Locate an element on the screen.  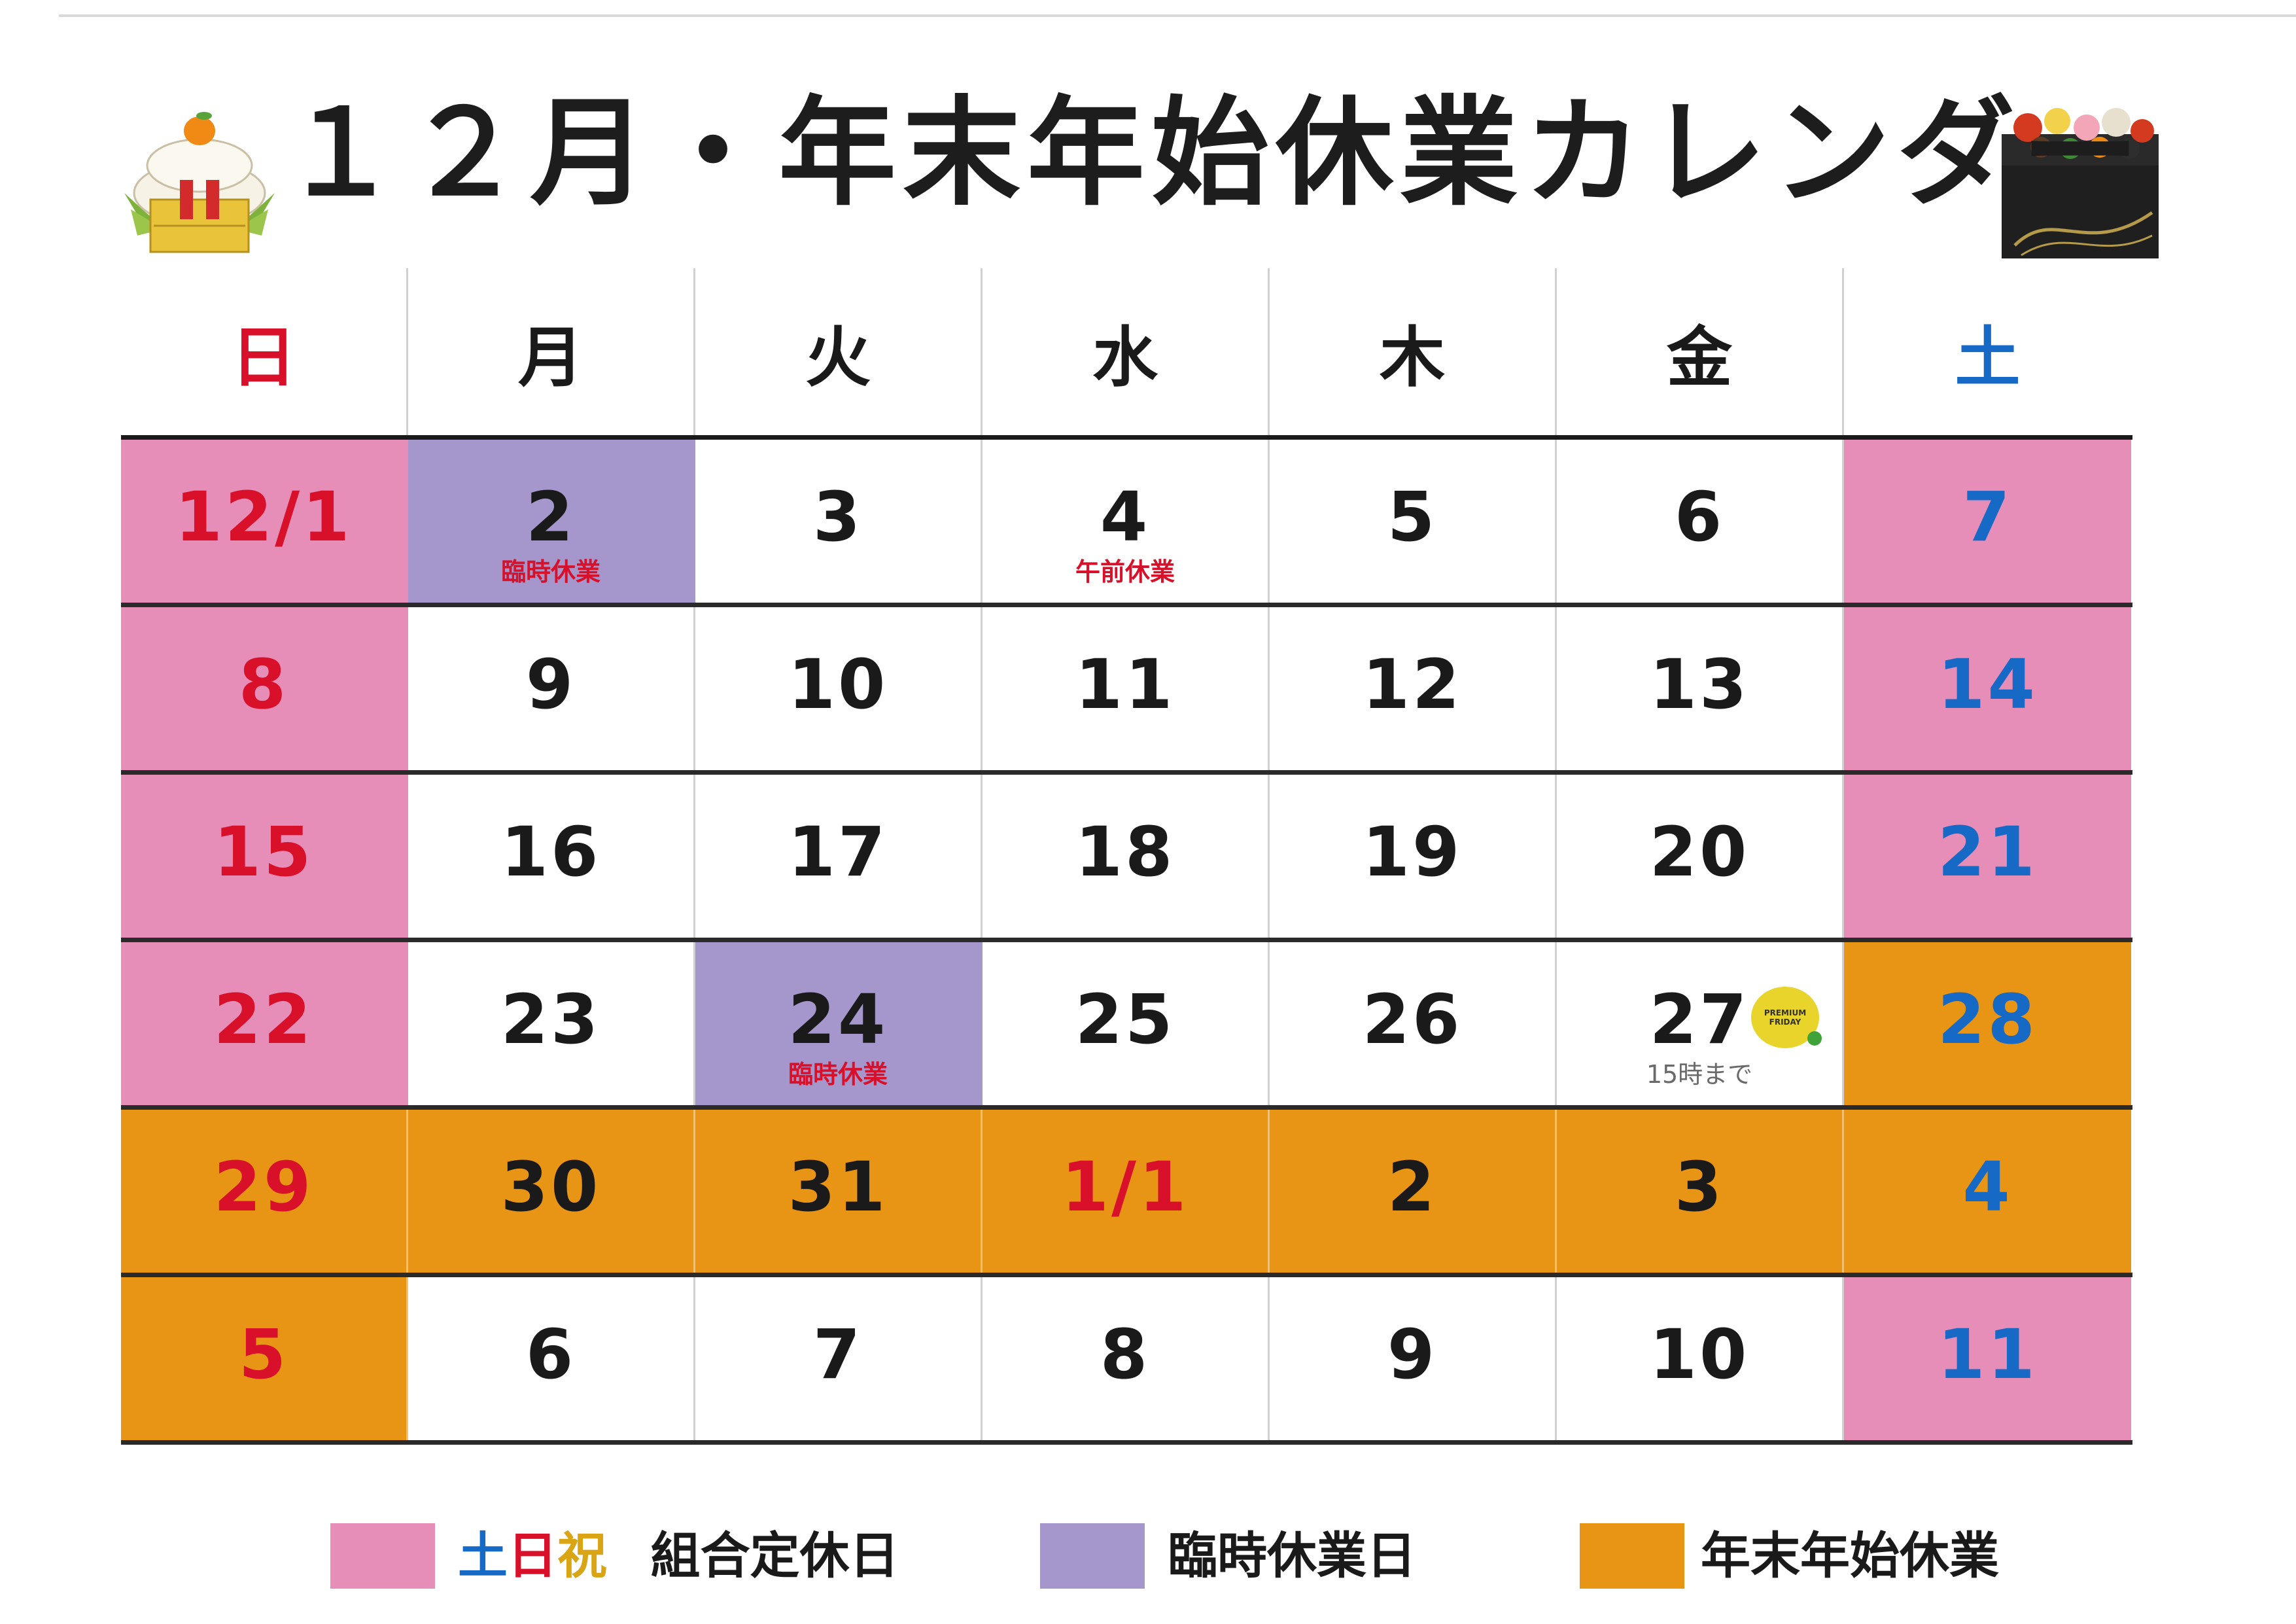
calendar-day-cell: 24 臨時休業 is located at coordinates (839, 1023).